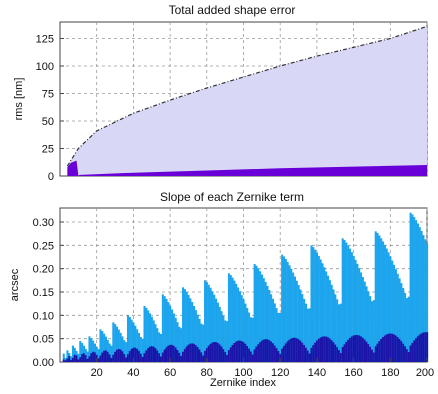 The image size is (438, 394). I want to click on bottom-x-tick-label: 80, so click(207, 373).